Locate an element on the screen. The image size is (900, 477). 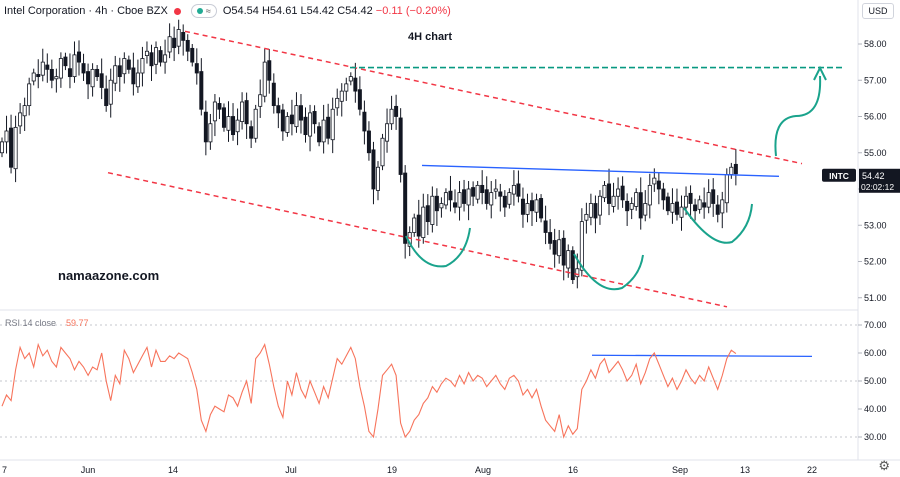
symbol-title: Intel Corporation · 4h · Cboe BZX is located at coordinates (86, 11).